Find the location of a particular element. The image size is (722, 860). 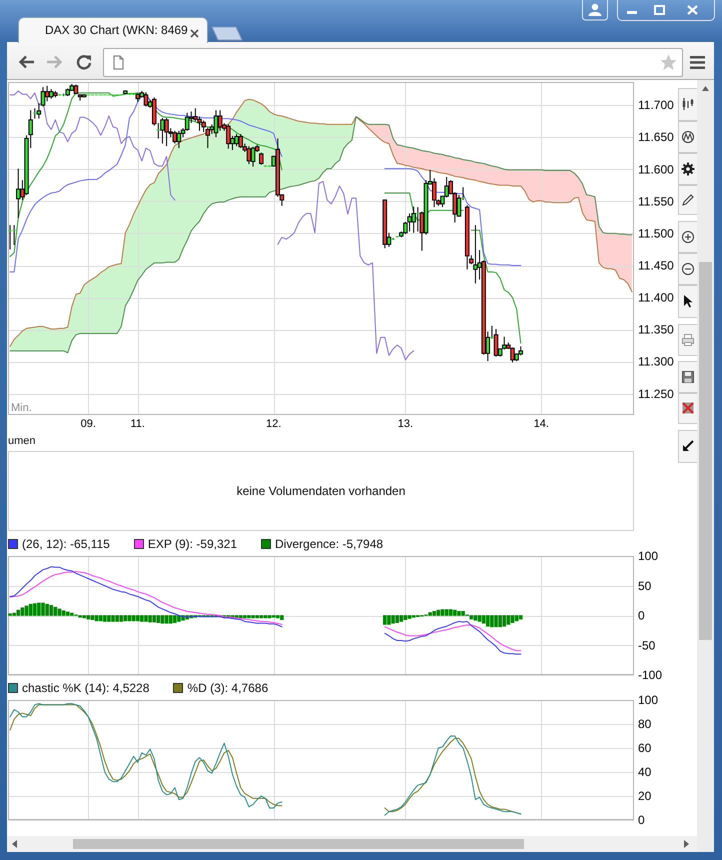

y-tick-label: 11.500 is located at coordinates (656, 233).